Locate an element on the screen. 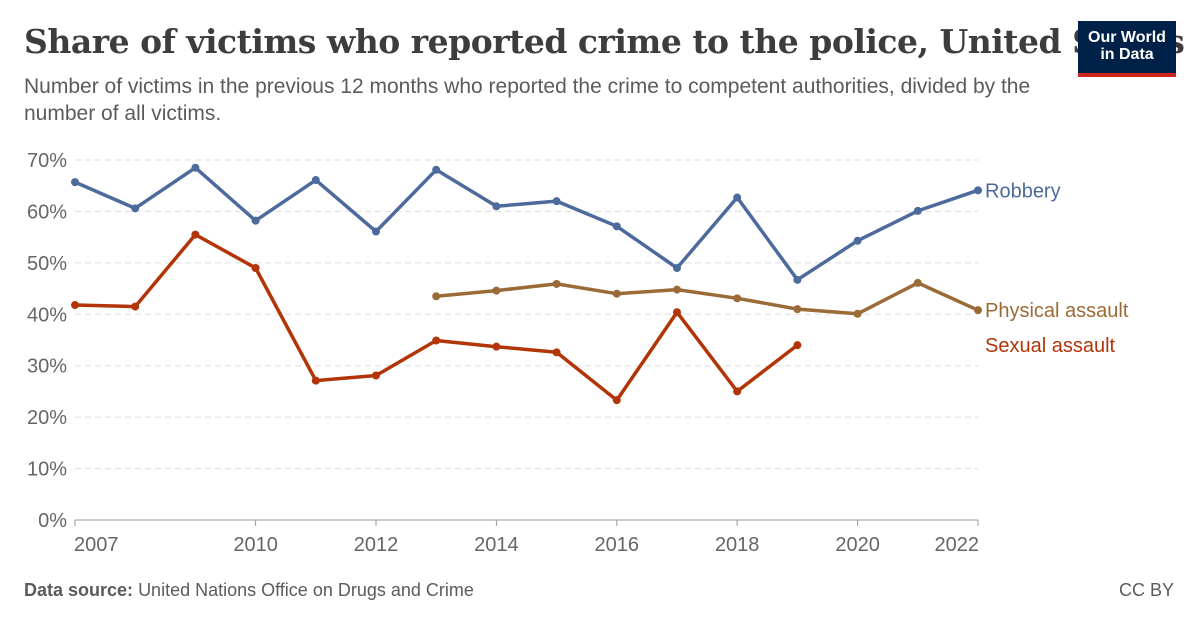 Image resolution: width=1200 pixels, height=627 pixels. data-source-text: United Nations Office on Drugs and Crime is located at coordinates (306, 590).